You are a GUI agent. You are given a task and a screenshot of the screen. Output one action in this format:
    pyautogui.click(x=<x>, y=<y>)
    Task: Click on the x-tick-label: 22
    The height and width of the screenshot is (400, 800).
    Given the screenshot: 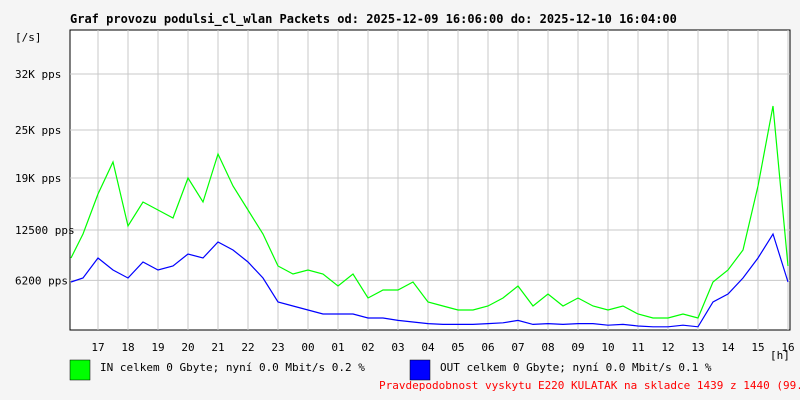 What is the action you would take?
    pyautogui.click(x=247, y=347)
    